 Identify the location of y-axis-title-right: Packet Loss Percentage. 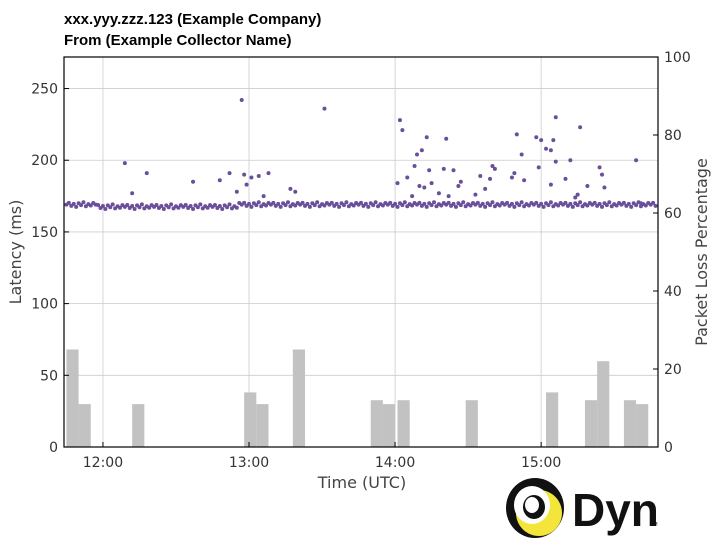
(701, 252).